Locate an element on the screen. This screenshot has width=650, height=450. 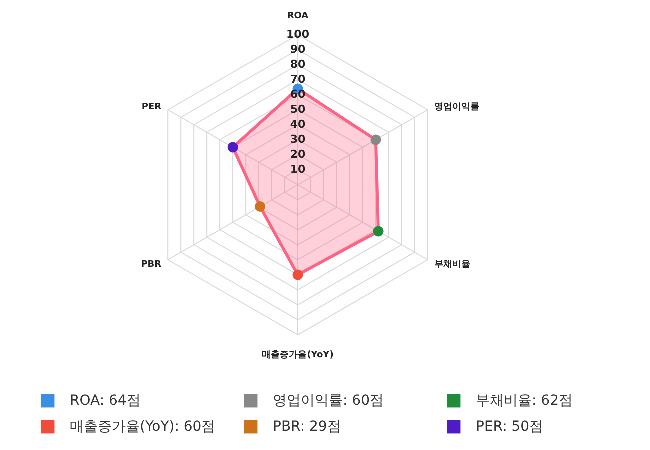
text: PBR: 29점 is located at coordinates (307, 427).